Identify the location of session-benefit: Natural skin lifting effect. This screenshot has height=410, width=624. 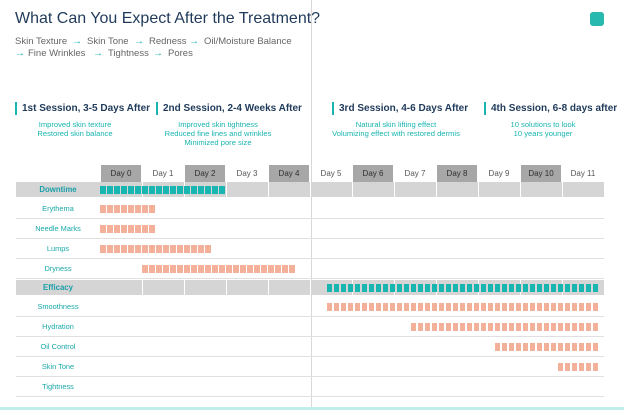
(396, 124).